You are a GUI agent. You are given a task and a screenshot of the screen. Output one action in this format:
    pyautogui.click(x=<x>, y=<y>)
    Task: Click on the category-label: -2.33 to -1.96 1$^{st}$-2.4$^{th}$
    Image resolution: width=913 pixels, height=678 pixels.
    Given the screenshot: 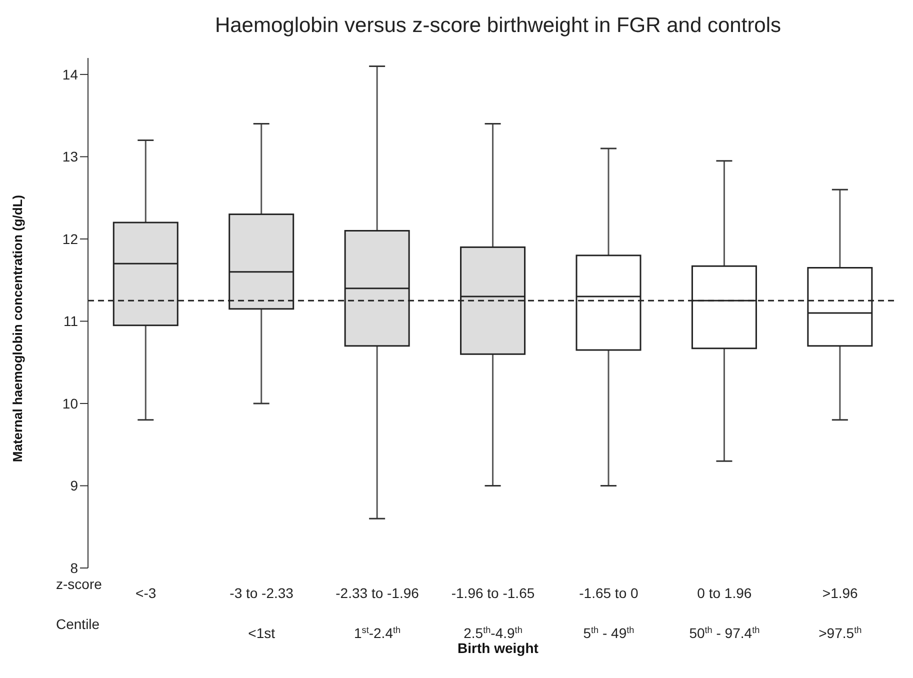 What is the action you would take?
    pyautogui.click(x=377, y=613)
    